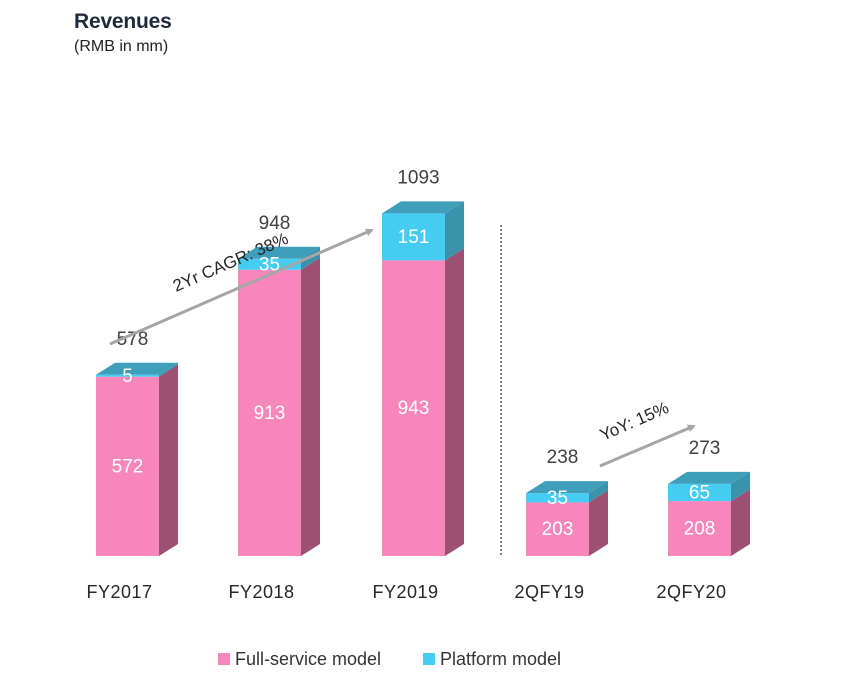  I want to click on category-label: FY2017, so click(119, 592).